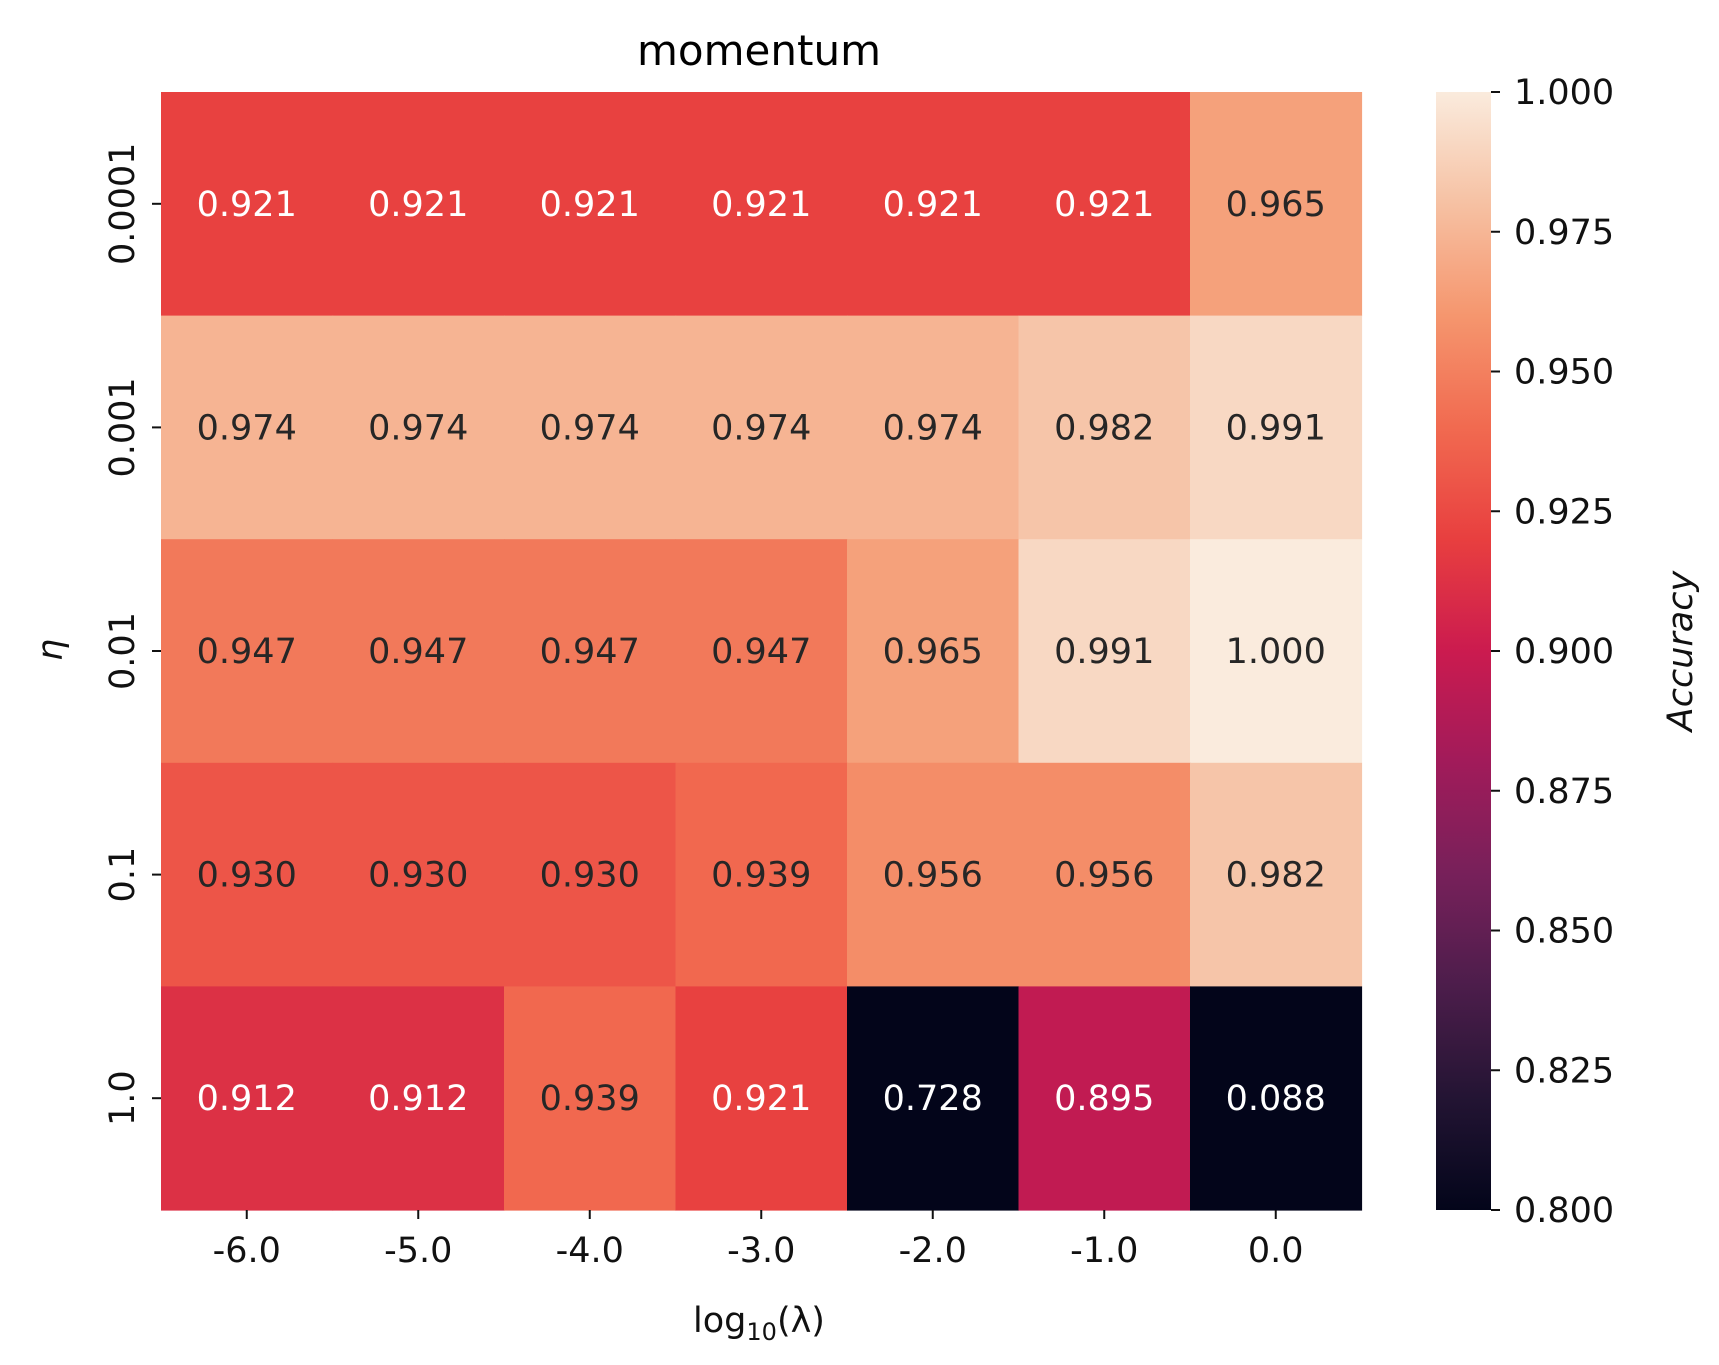 This screenshot has height=1365, width=1719. I want to click on cell-value-label-r4-c0: 0.912, so click(247, 1099).